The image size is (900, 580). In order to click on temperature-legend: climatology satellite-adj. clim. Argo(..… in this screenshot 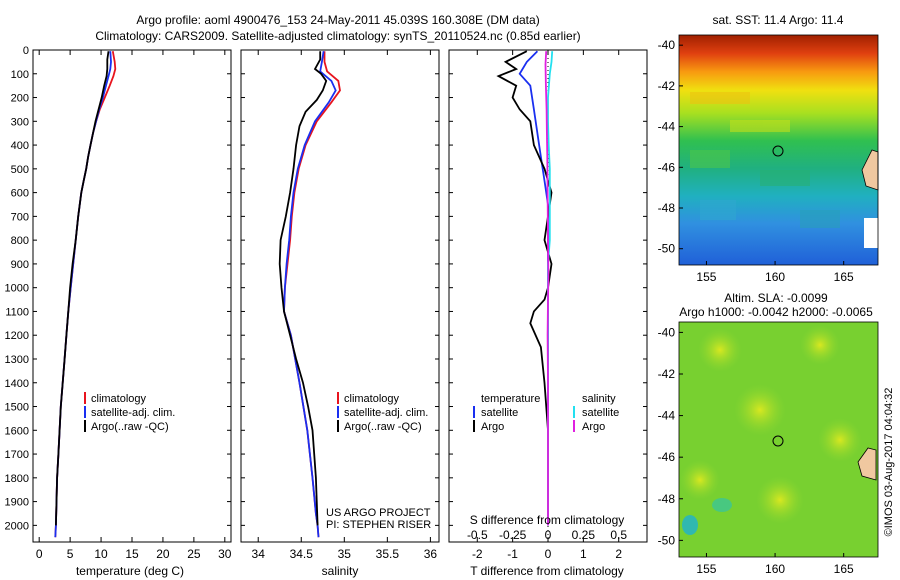, I will do `click(129, 412)`.